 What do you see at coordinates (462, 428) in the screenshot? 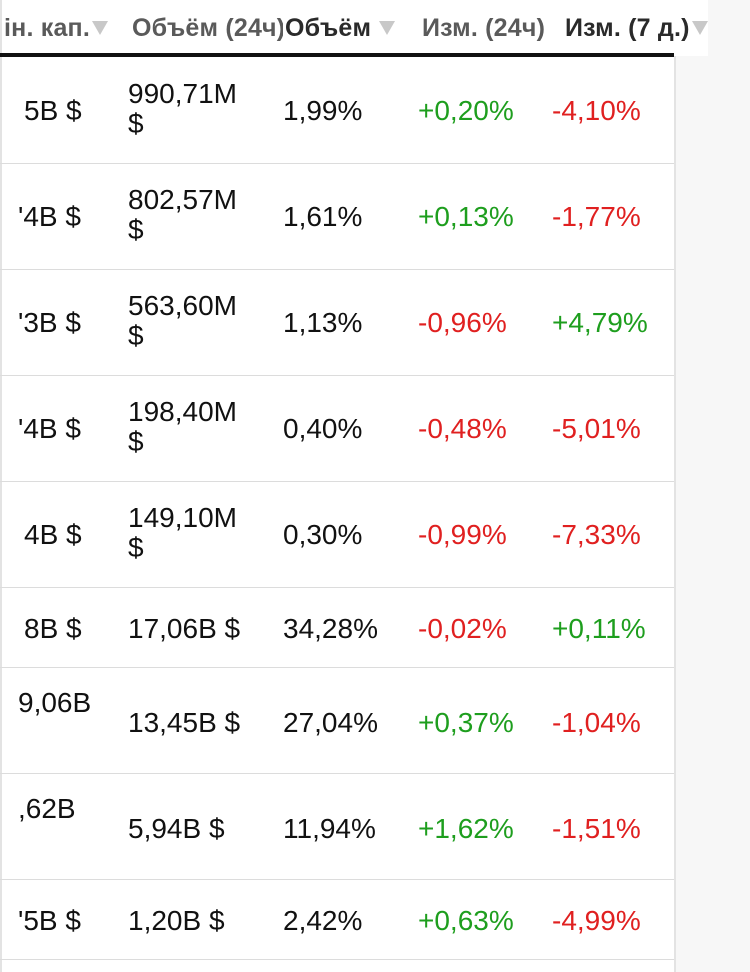
I see `change-24h-cell: -0,48%` at bounding box center [462, 428].